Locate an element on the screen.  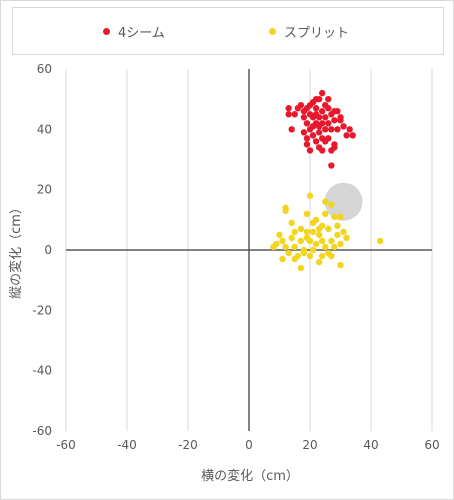
legend-item-4seam: 4シーム is located at coordinates (134, 31).